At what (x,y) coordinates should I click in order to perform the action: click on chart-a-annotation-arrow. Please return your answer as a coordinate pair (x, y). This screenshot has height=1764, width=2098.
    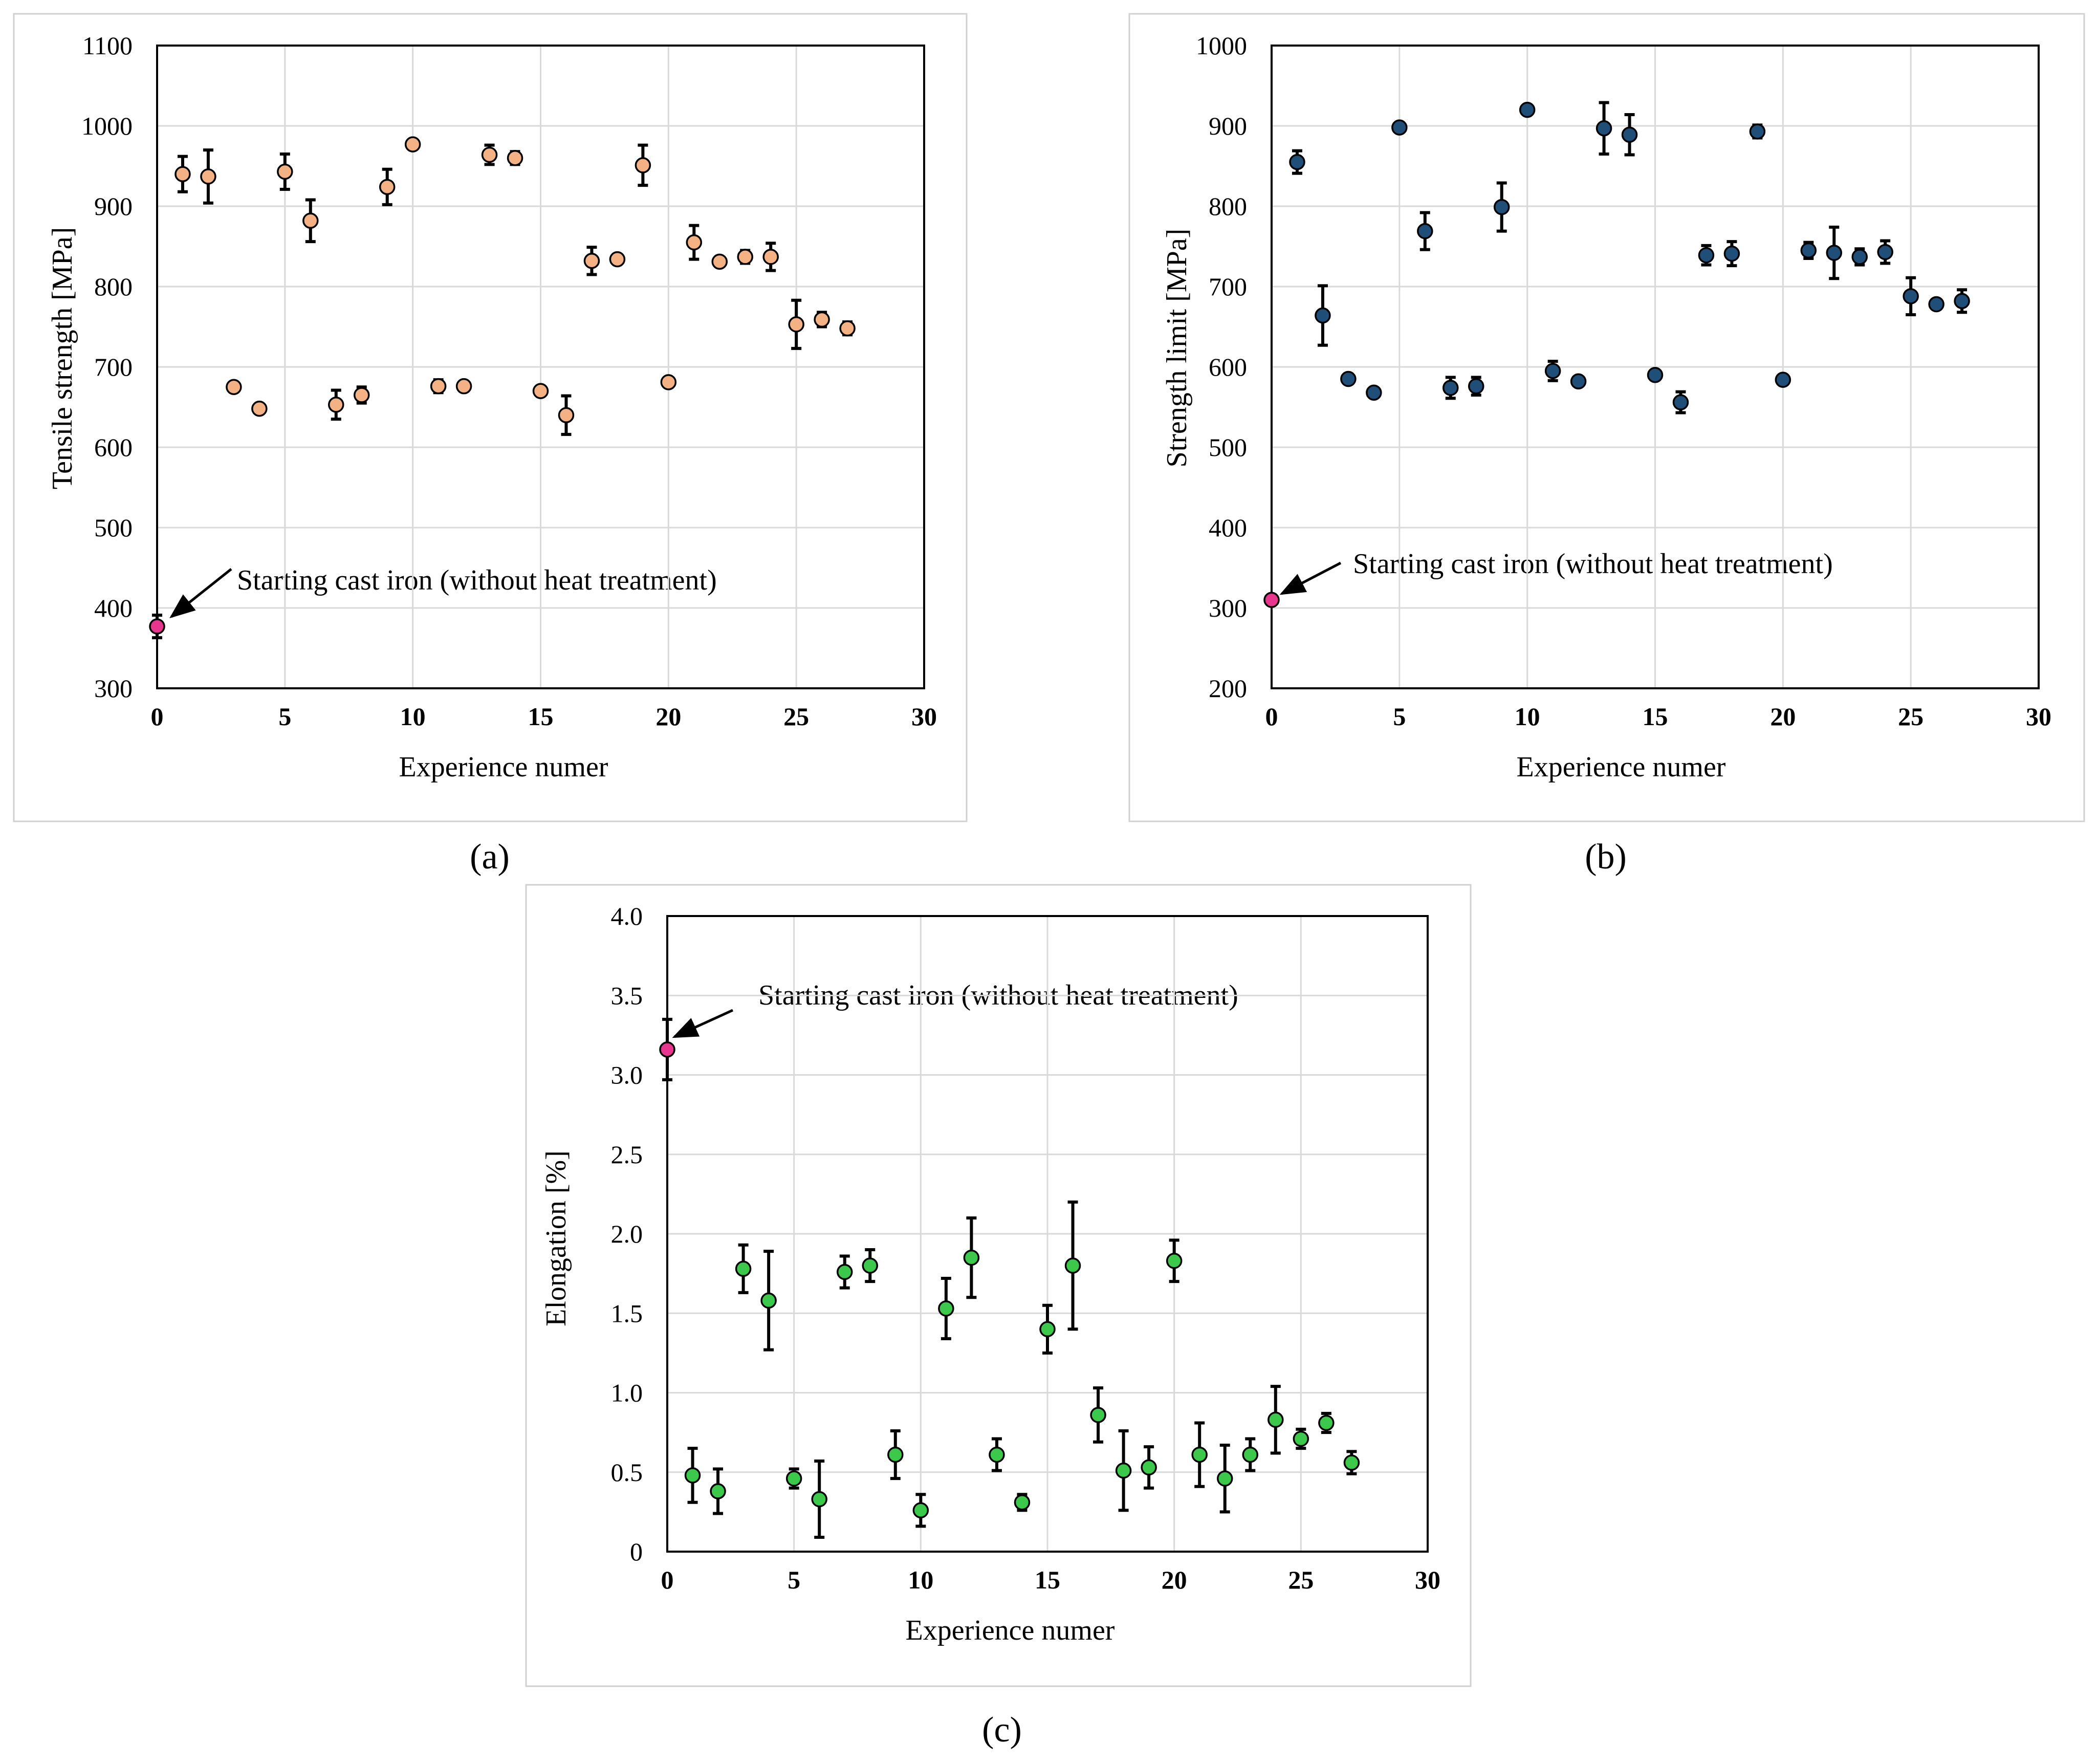
    Looking at the image, I should click on (200, 593).